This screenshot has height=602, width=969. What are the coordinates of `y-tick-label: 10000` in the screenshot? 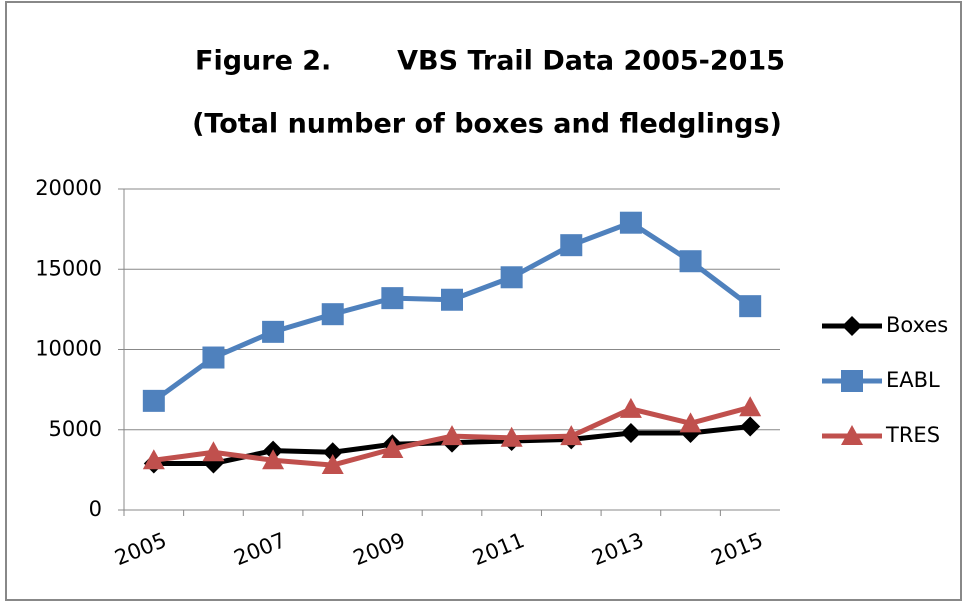 It's located at (68, 349).